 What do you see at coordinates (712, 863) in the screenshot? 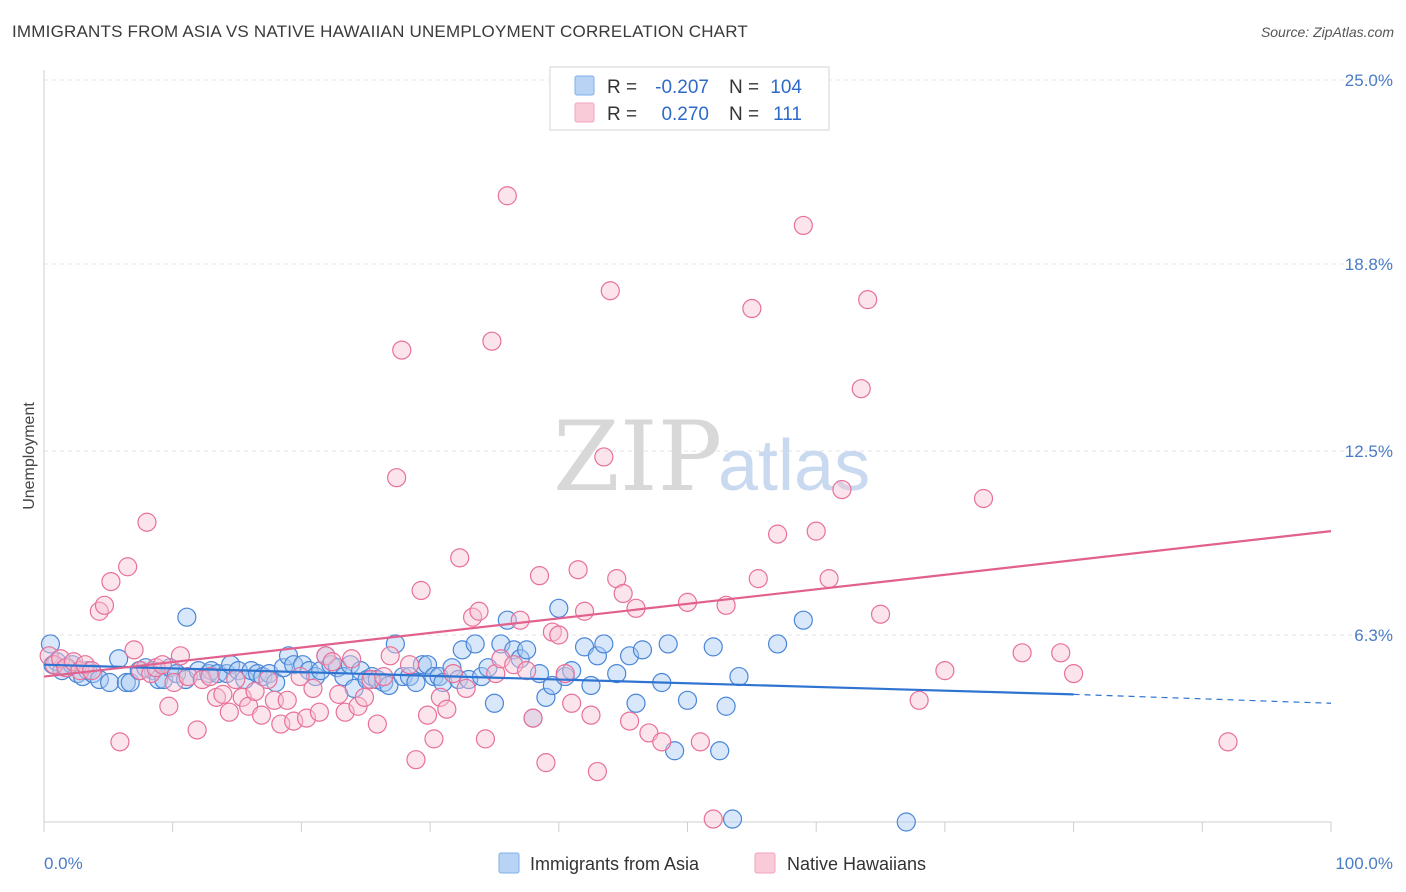
I see `legend-bottom: Immigrants from Asia Native Hawaiians` at bounding box center [712, 863].